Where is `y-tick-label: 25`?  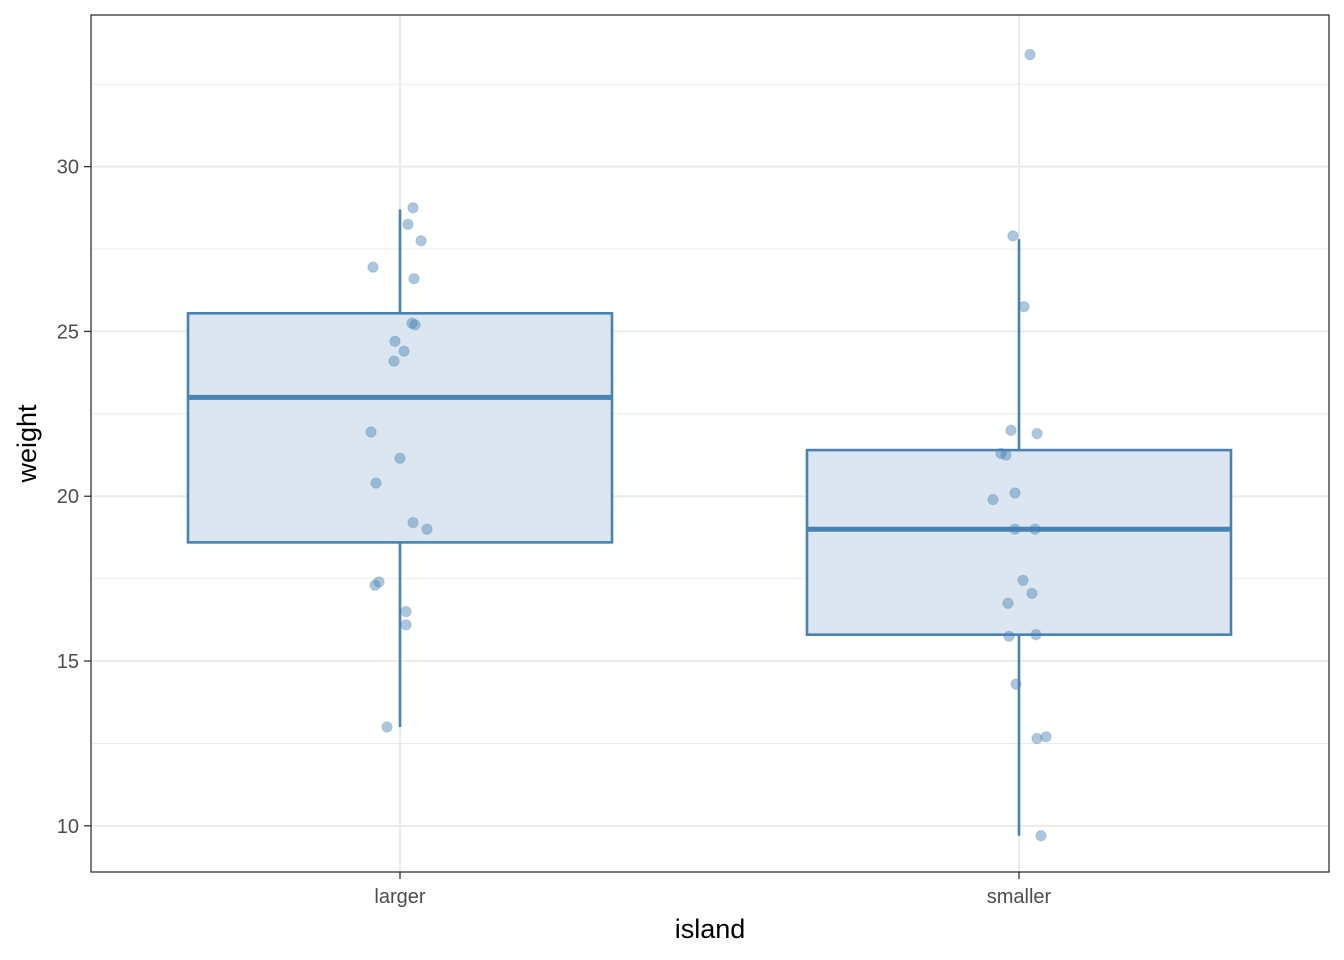 y-tick-label: 25 is located at coordinates (68, 332).